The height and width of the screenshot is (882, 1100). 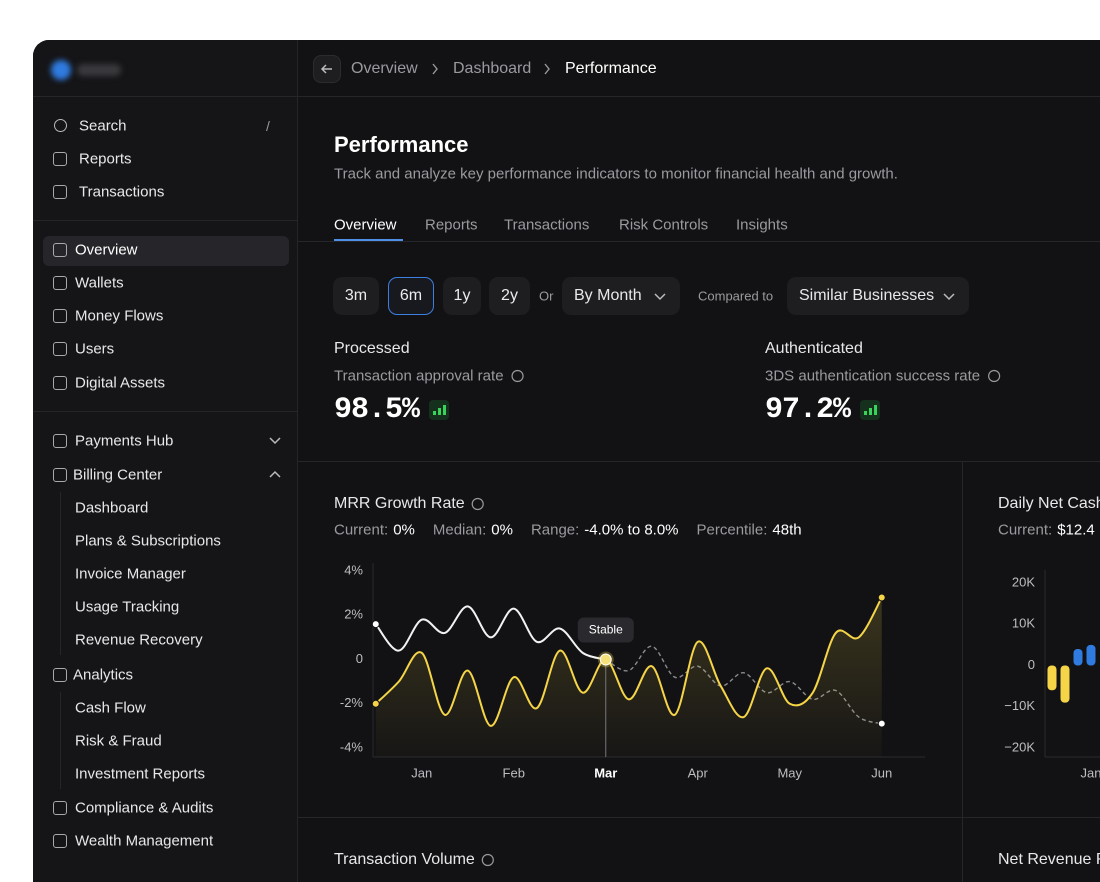 What do you see at coordinates (144, 808) in the screenshot?
I see `nav-item: Compliance & Audits` at bounding box center [144, 808].